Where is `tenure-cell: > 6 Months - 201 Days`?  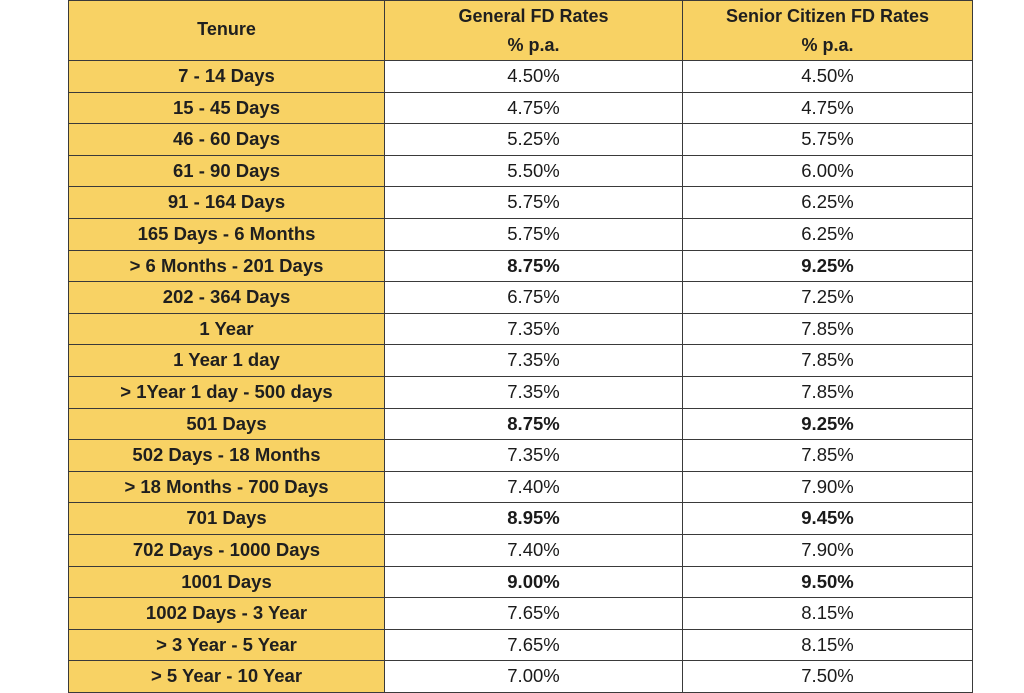 tenure-cell: > 6 Months - 201 Days is located at coordinates (226, 266).